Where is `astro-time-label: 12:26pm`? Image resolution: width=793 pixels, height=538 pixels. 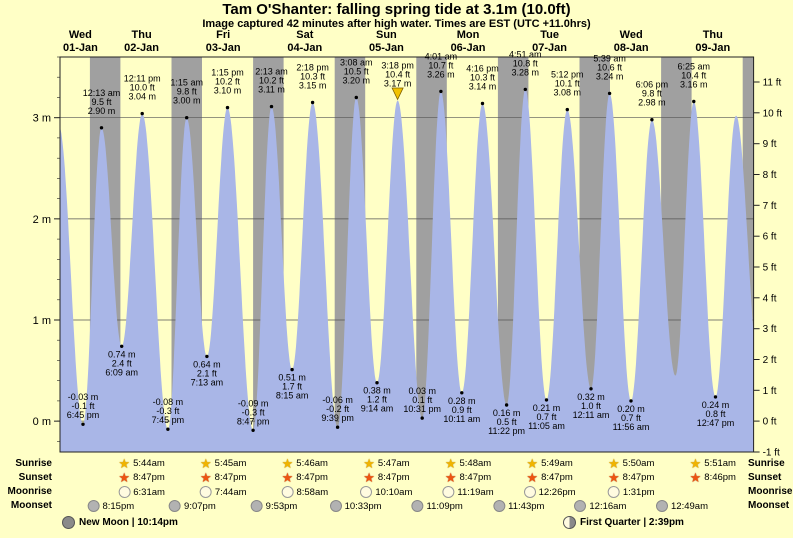 astro-time-label: 12:26pm is located at coordinates (557, 492).